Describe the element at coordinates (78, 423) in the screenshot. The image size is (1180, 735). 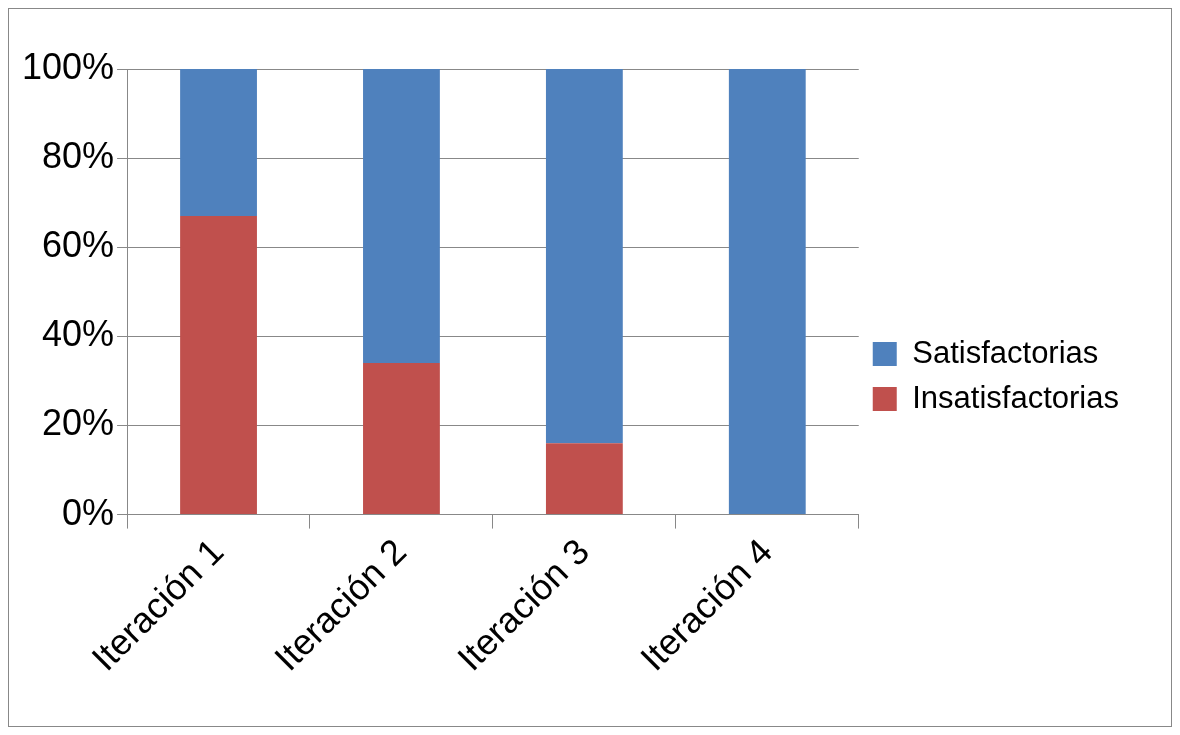
I see `y-tick-label: 20%` at that location.